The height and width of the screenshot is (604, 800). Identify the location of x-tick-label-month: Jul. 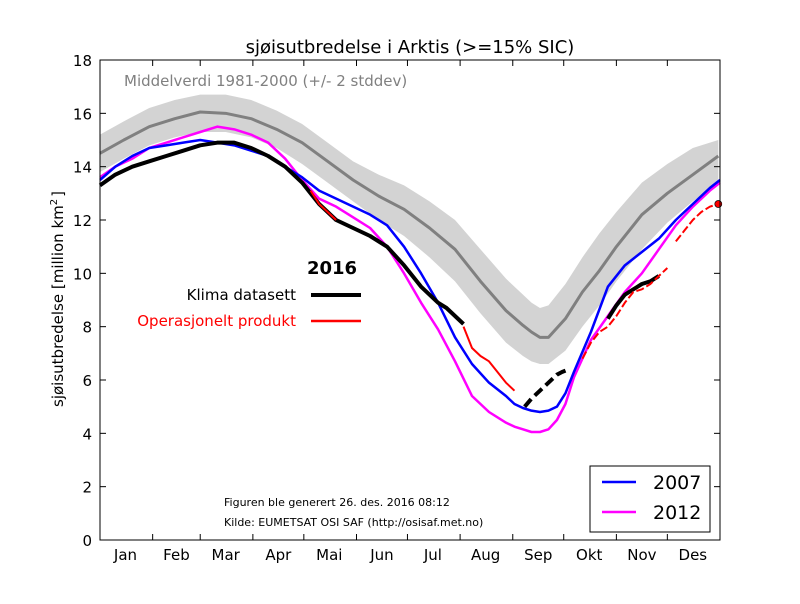
(432, 555).